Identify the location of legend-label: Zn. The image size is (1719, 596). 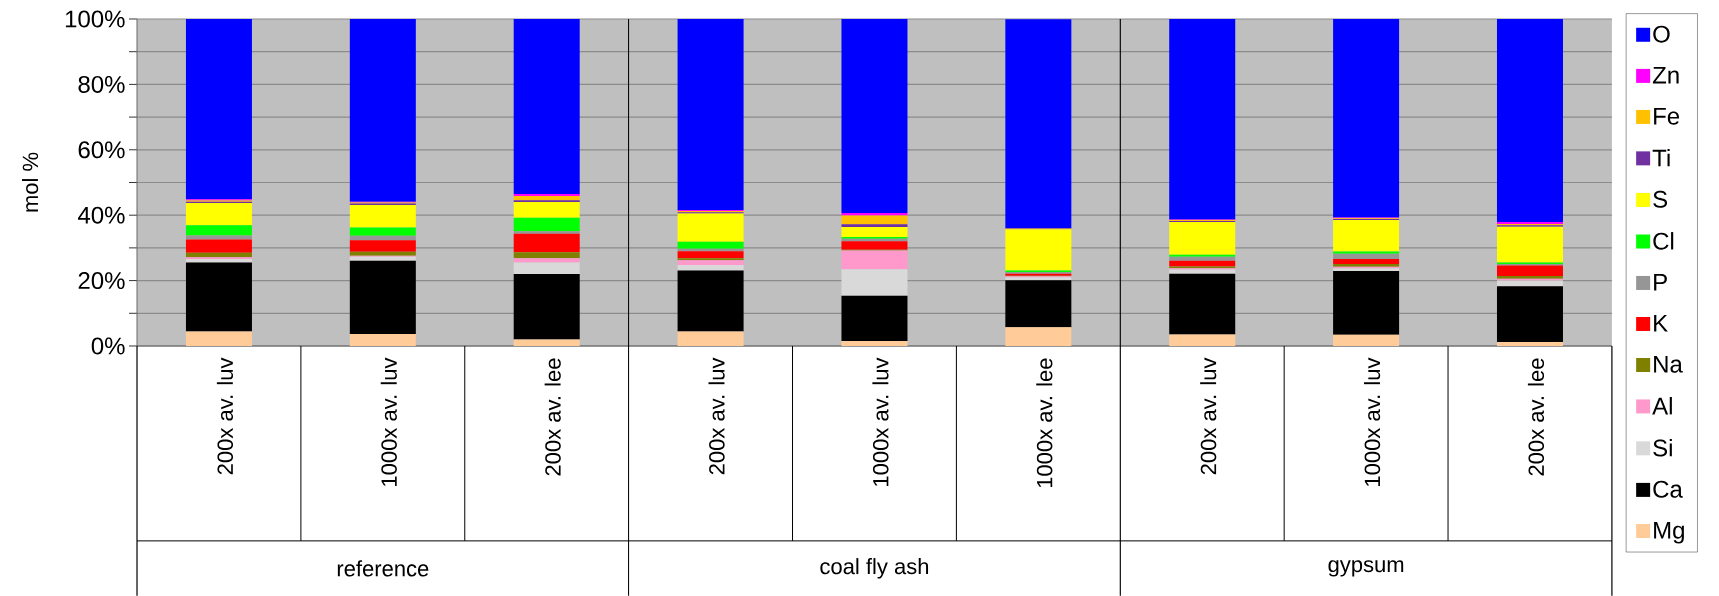
(1665, 75).